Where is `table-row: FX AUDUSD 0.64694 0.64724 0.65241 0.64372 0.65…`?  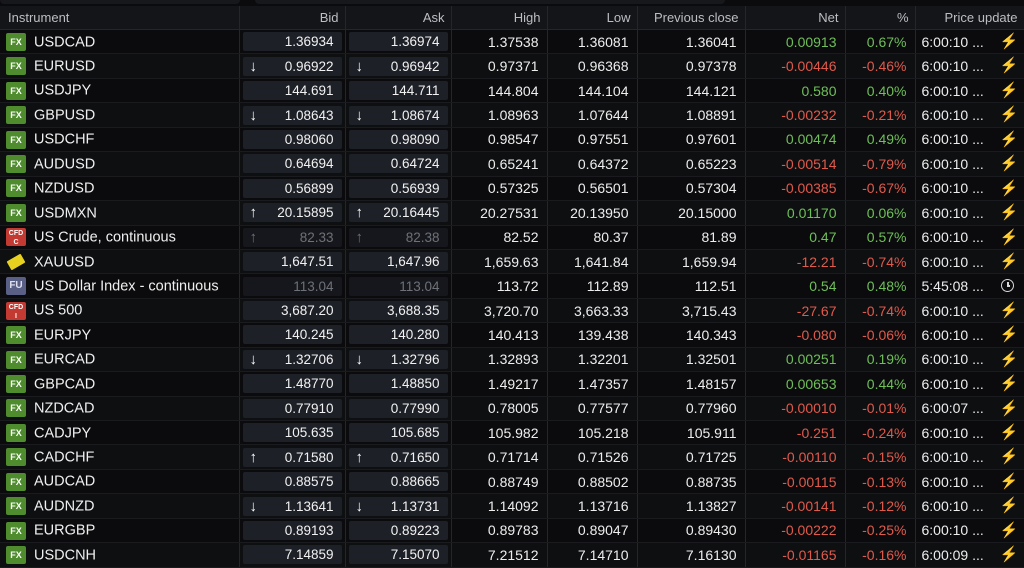
table-row: FX AUDUSD 0.64694 0.64724 0.65241 0.64372 0.65… is located at coordinates (512, 164).